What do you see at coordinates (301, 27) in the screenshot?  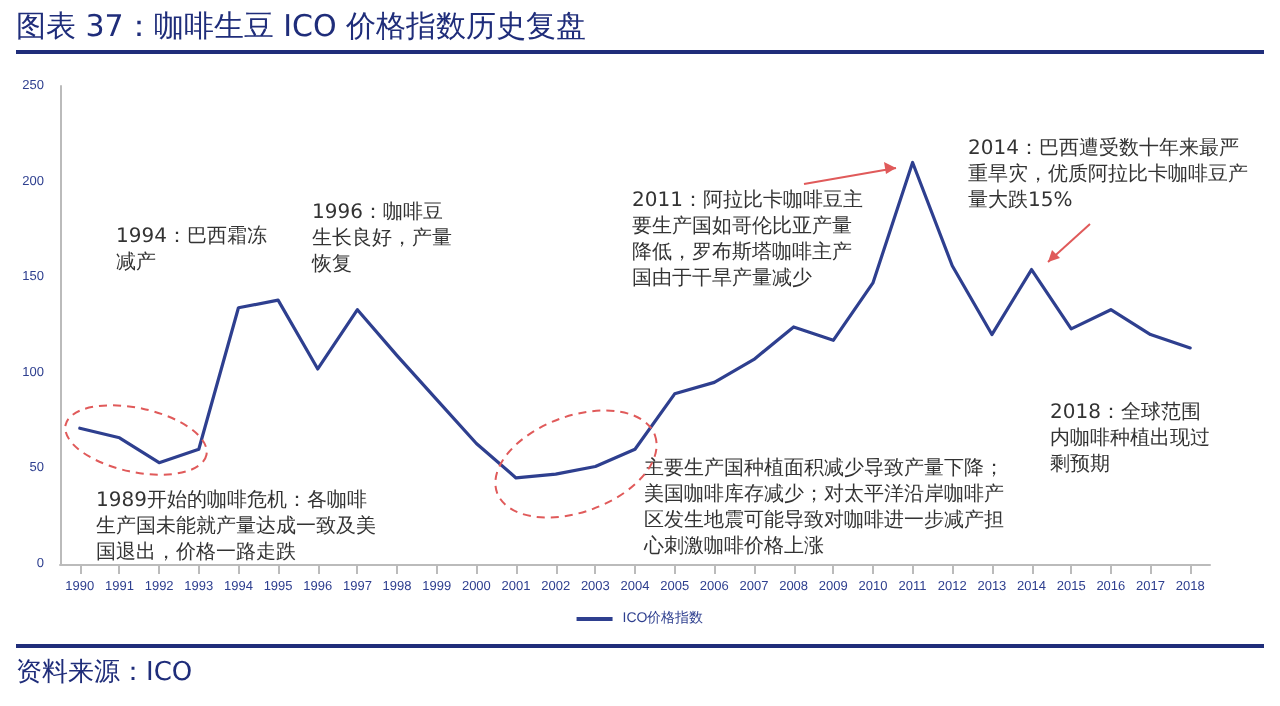 I see `chart-title: 图表 37：咖啡生豆 ICO 价格指数历史复盘` at bounding box center [301, 27].